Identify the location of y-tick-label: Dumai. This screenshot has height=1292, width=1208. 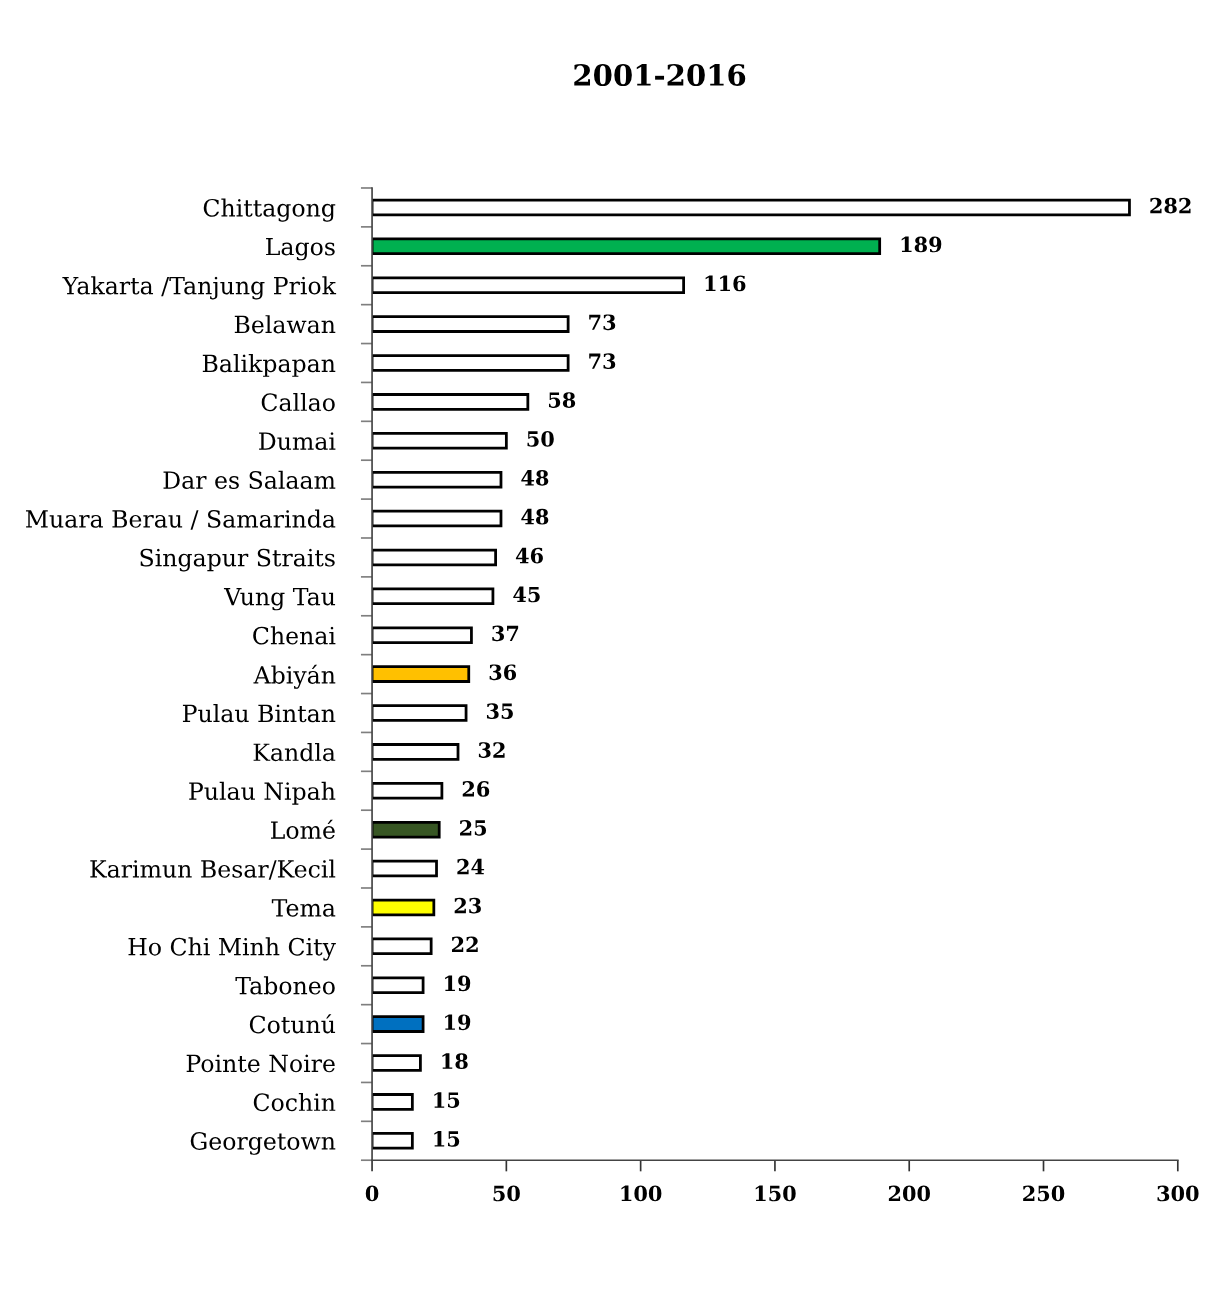
(297, 441).